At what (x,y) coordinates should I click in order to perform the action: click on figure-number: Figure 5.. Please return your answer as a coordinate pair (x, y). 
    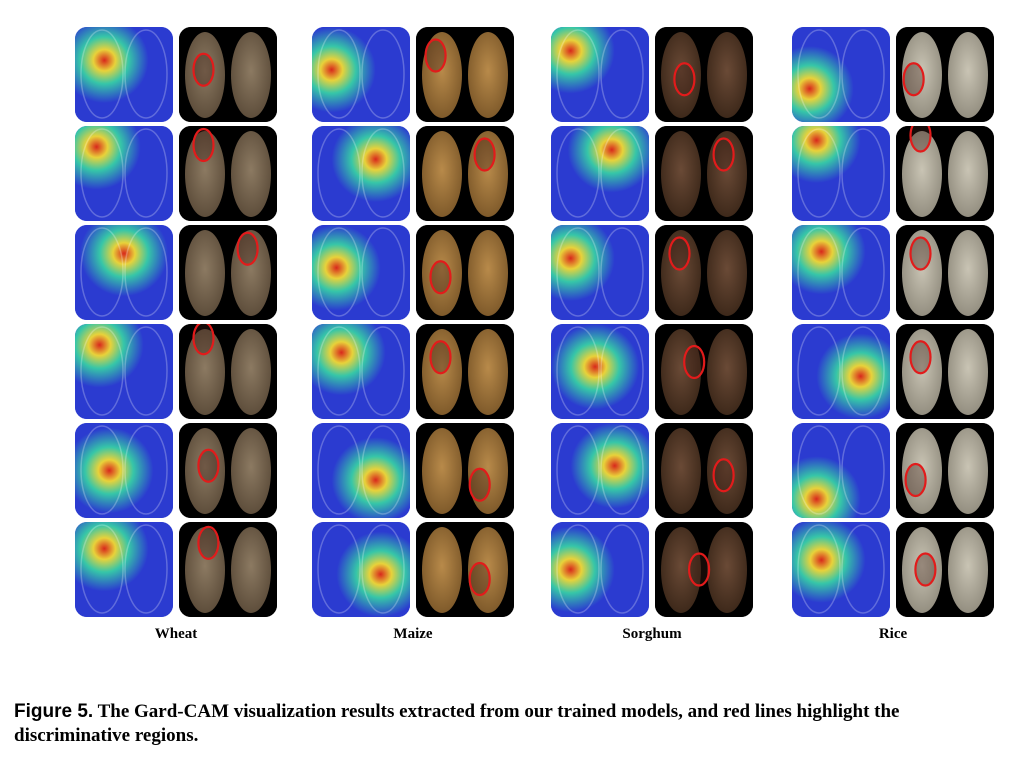
    Looking at the image, I should click on (54, 711).